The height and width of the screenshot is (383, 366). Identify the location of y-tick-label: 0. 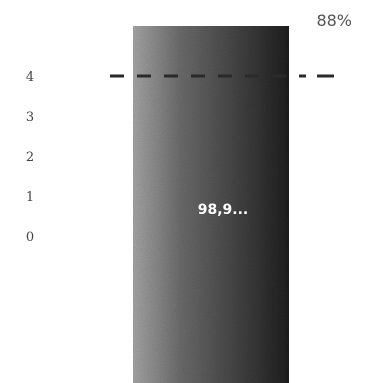
(30, 237).